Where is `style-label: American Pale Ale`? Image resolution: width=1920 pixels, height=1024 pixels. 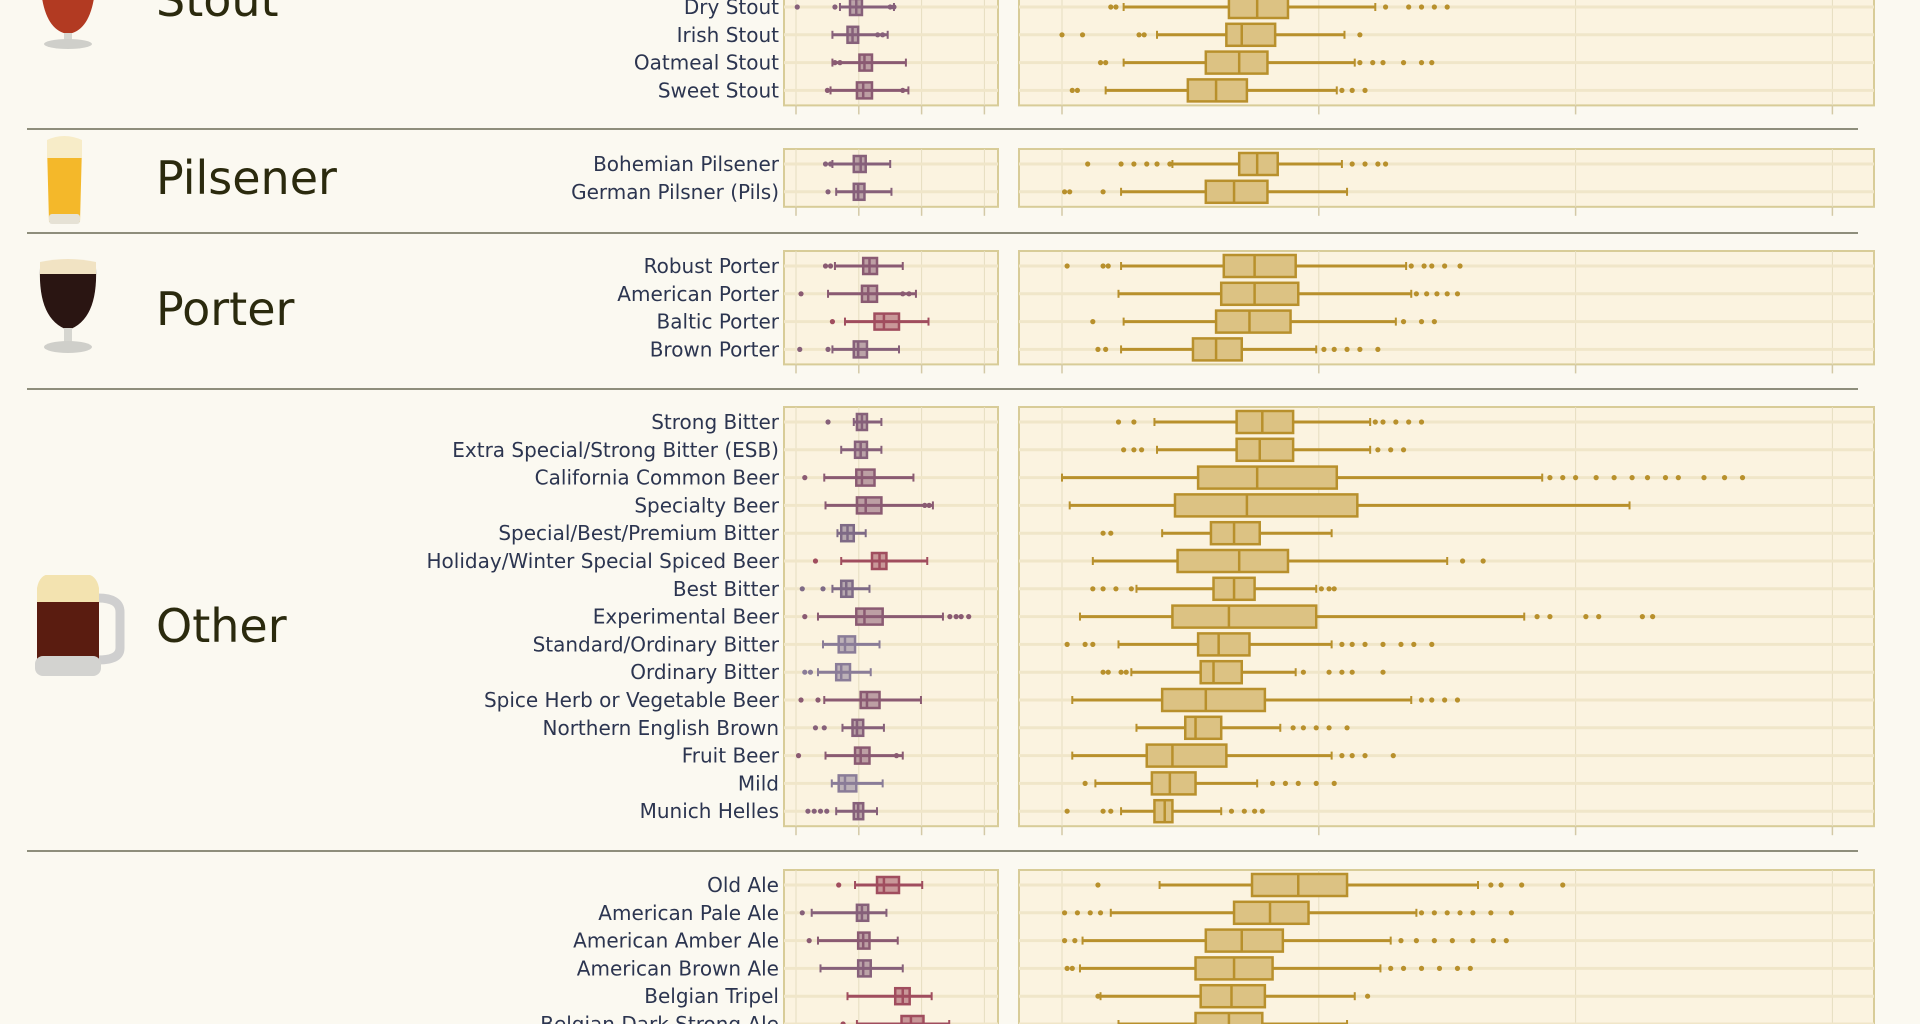 style-label: American Pale Ale is located at coordinates (688, 913).